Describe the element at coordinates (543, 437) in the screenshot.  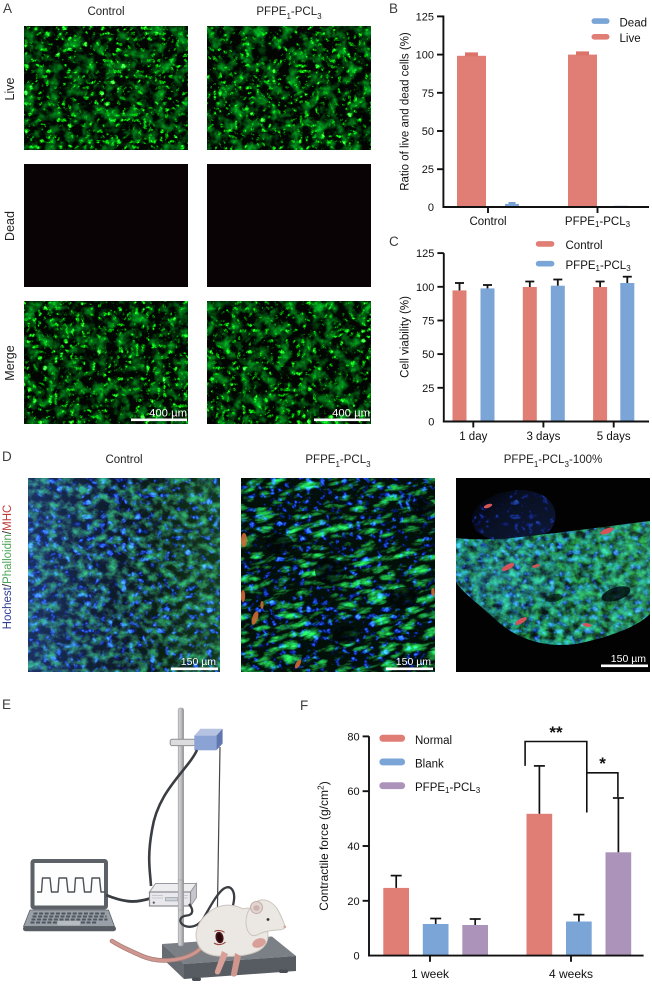
I see `svg-text: 3 days` at that location.